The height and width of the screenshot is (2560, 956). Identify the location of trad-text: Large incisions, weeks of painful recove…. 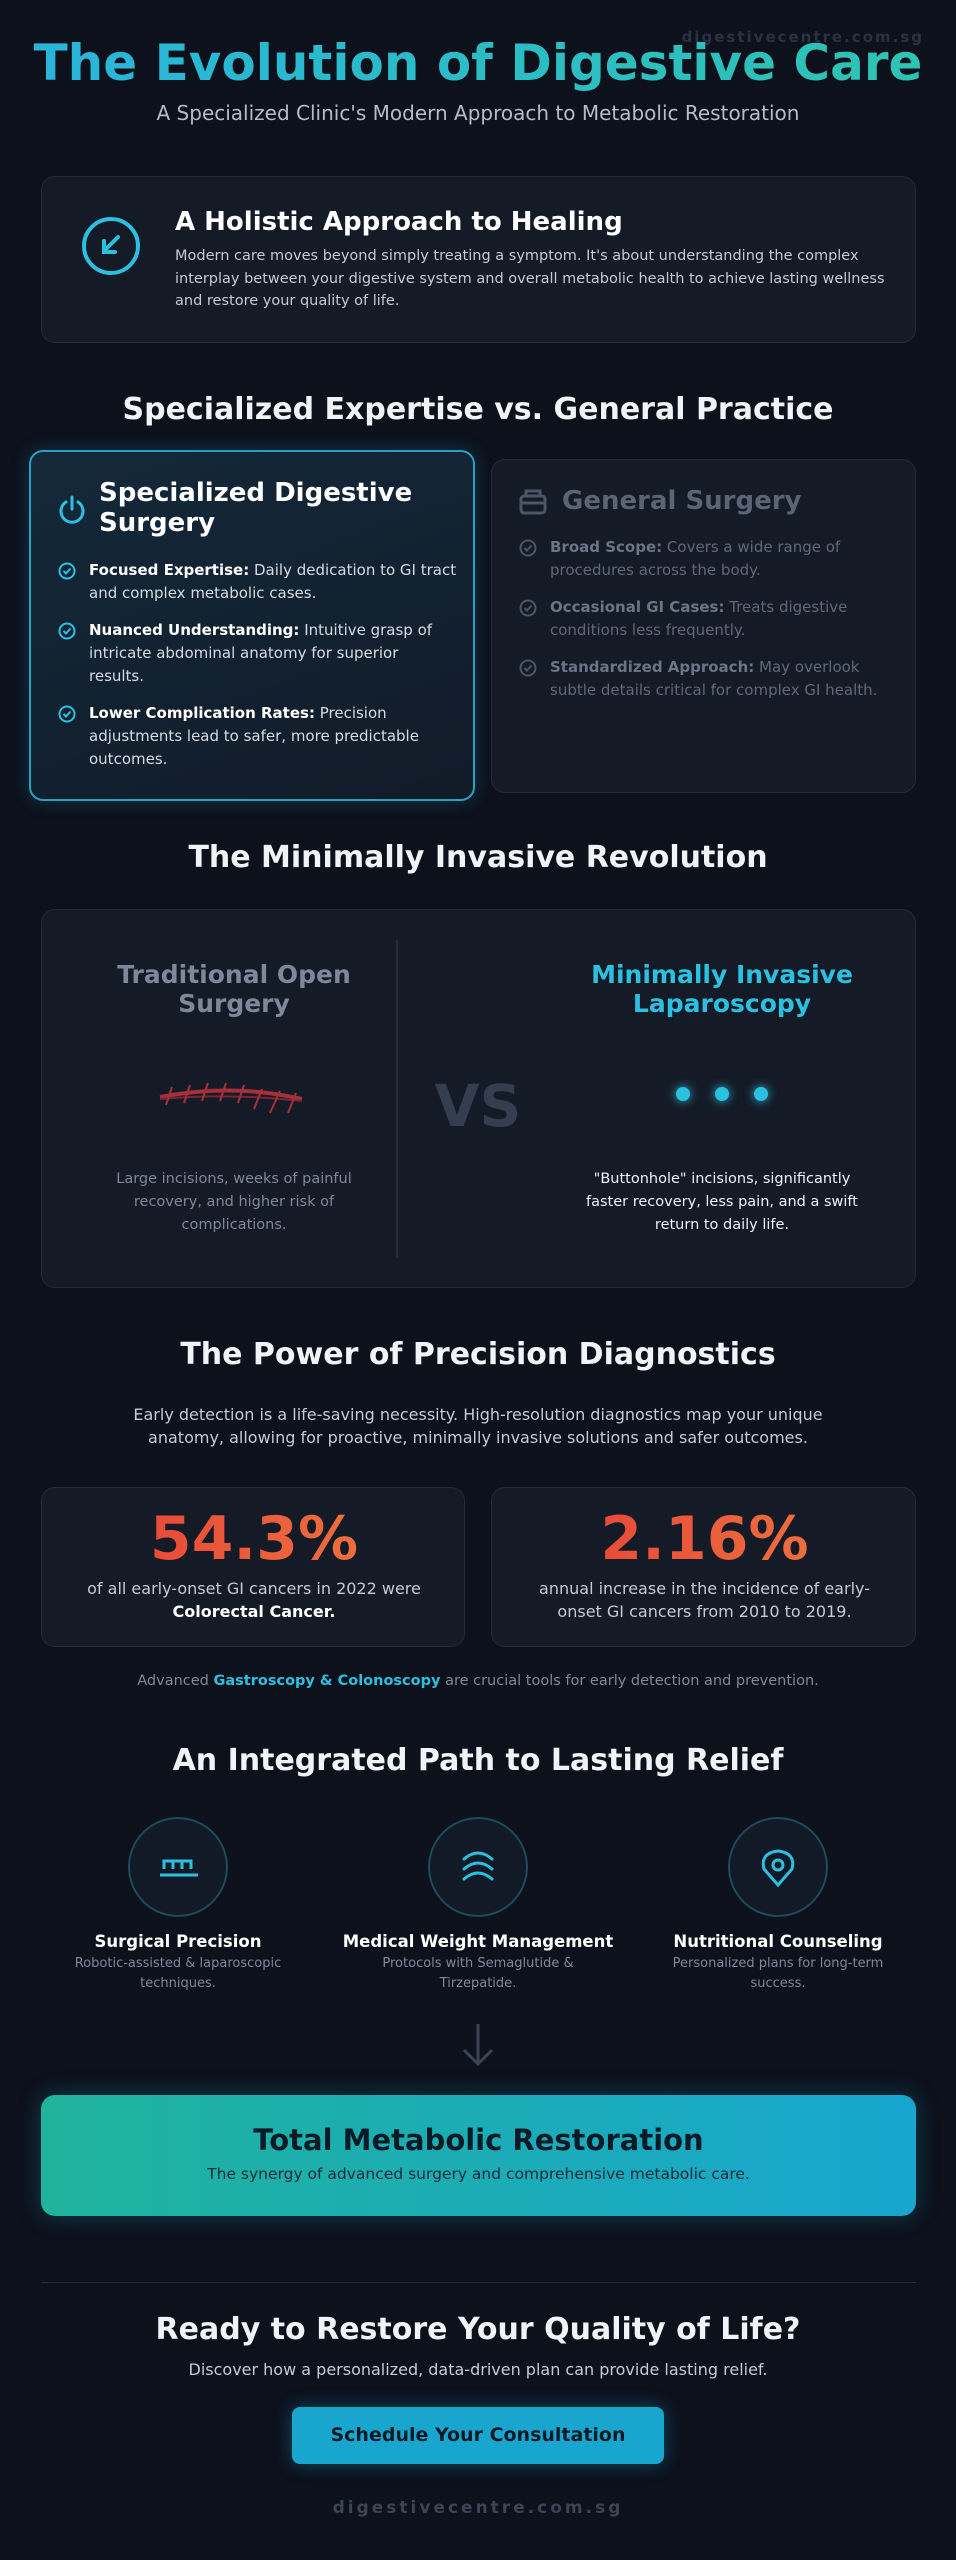
(234, 1202).